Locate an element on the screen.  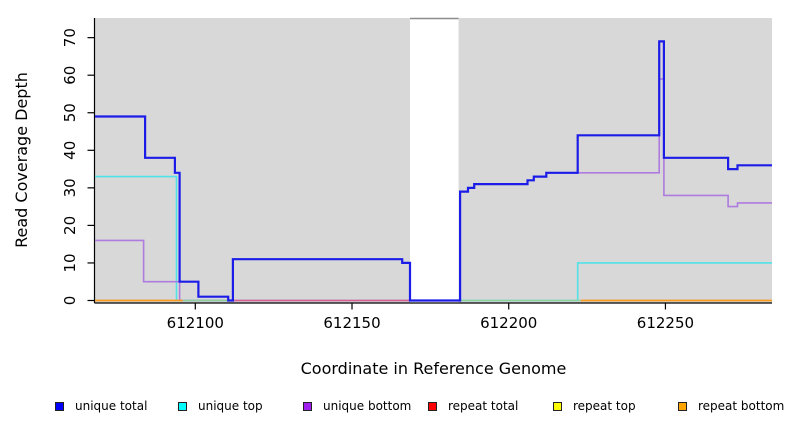
y-tick-label: 30 is located at coordinates (70, 187).